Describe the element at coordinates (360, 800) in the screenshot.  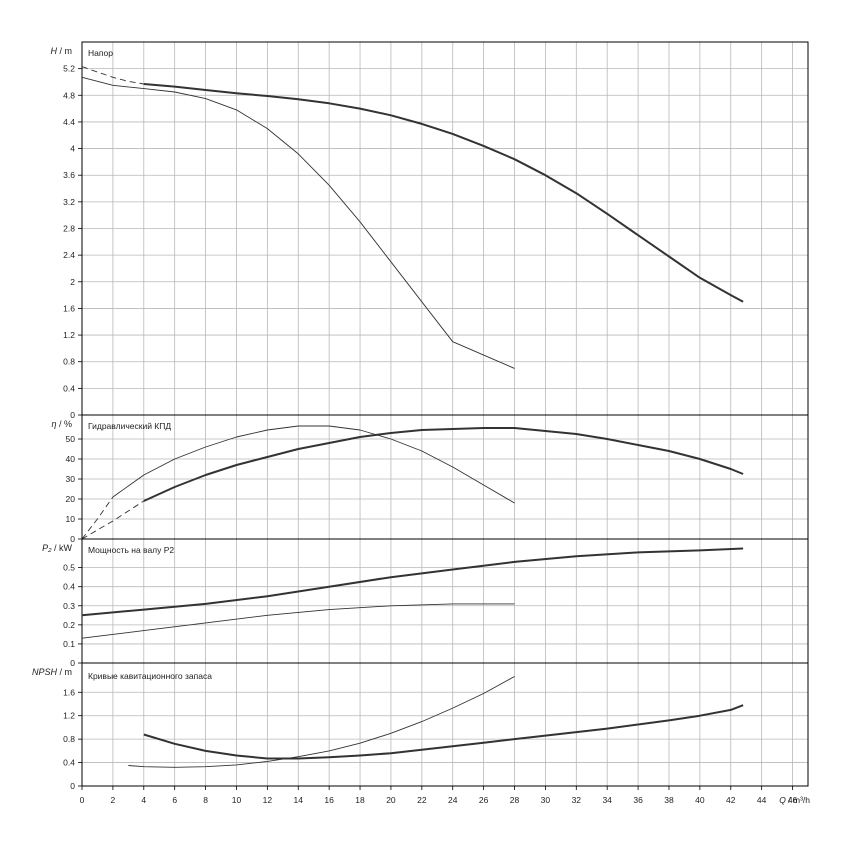
I see `x-tick-label: 18` at that location.